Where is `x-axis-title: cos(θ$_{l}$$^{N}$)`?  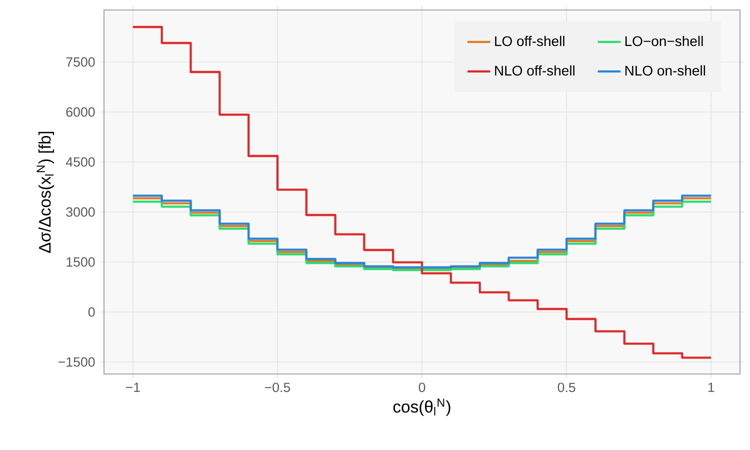
x-axis-title: cos(θ$_{l}$$^{N}$) is located at coordinates (421, 407).